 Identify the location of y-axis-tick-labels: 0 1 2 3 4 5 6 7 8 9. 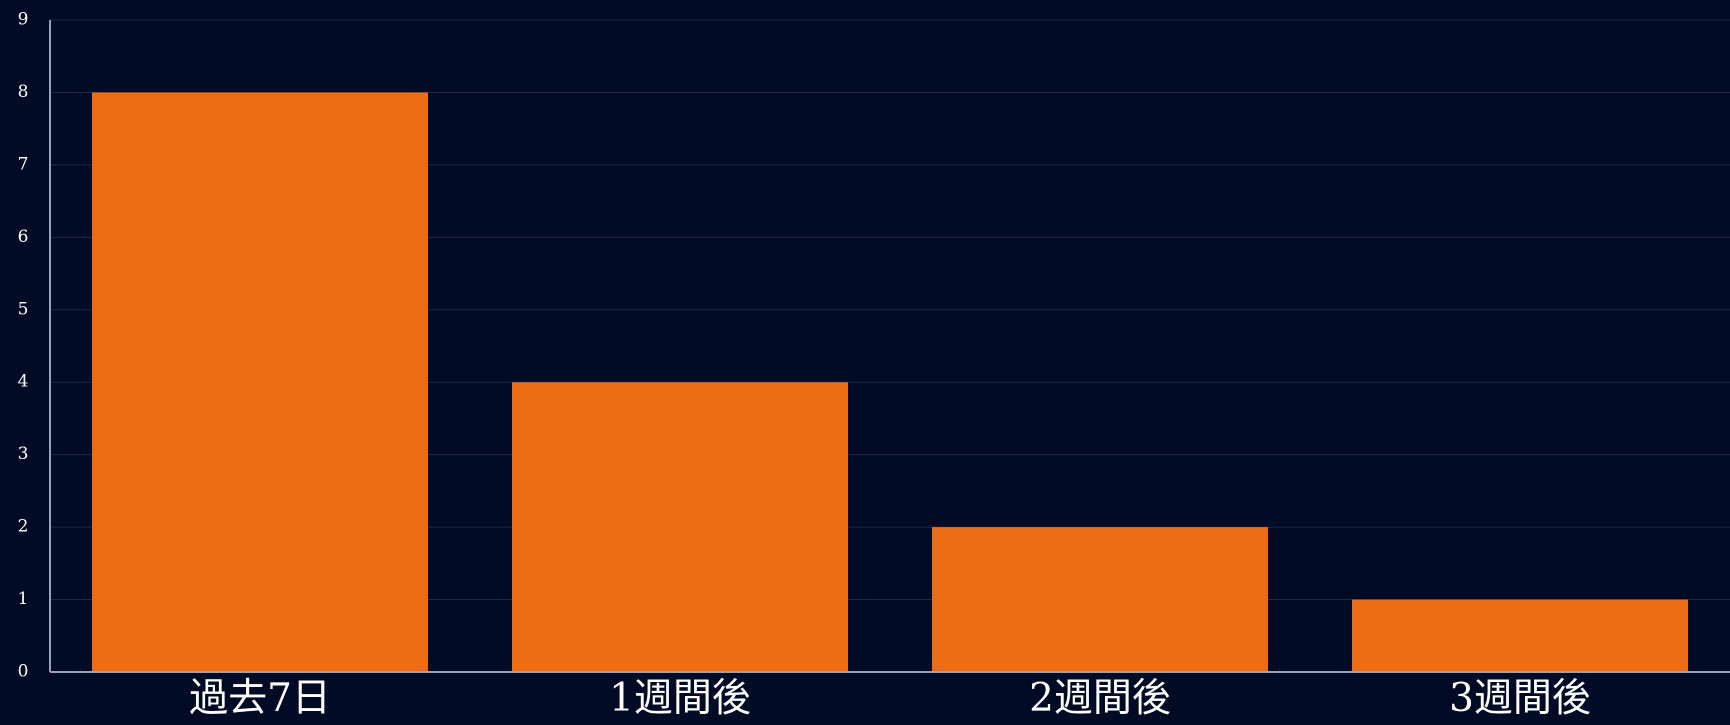
(23, 346).